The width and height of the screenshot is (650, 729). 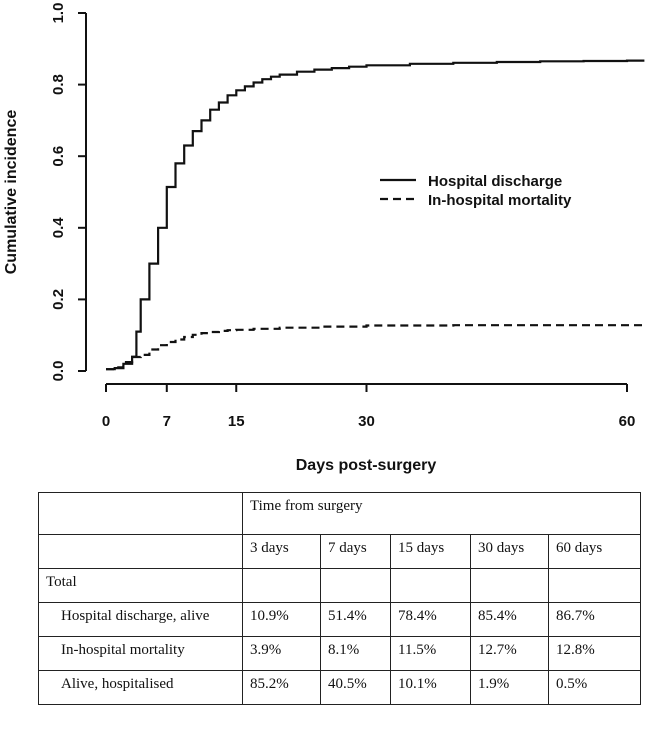 What do you see at coordinates (140, 687) in the screenshot?
I see `row-label: Alive, hospitalised` at bounding box center [140, 687].